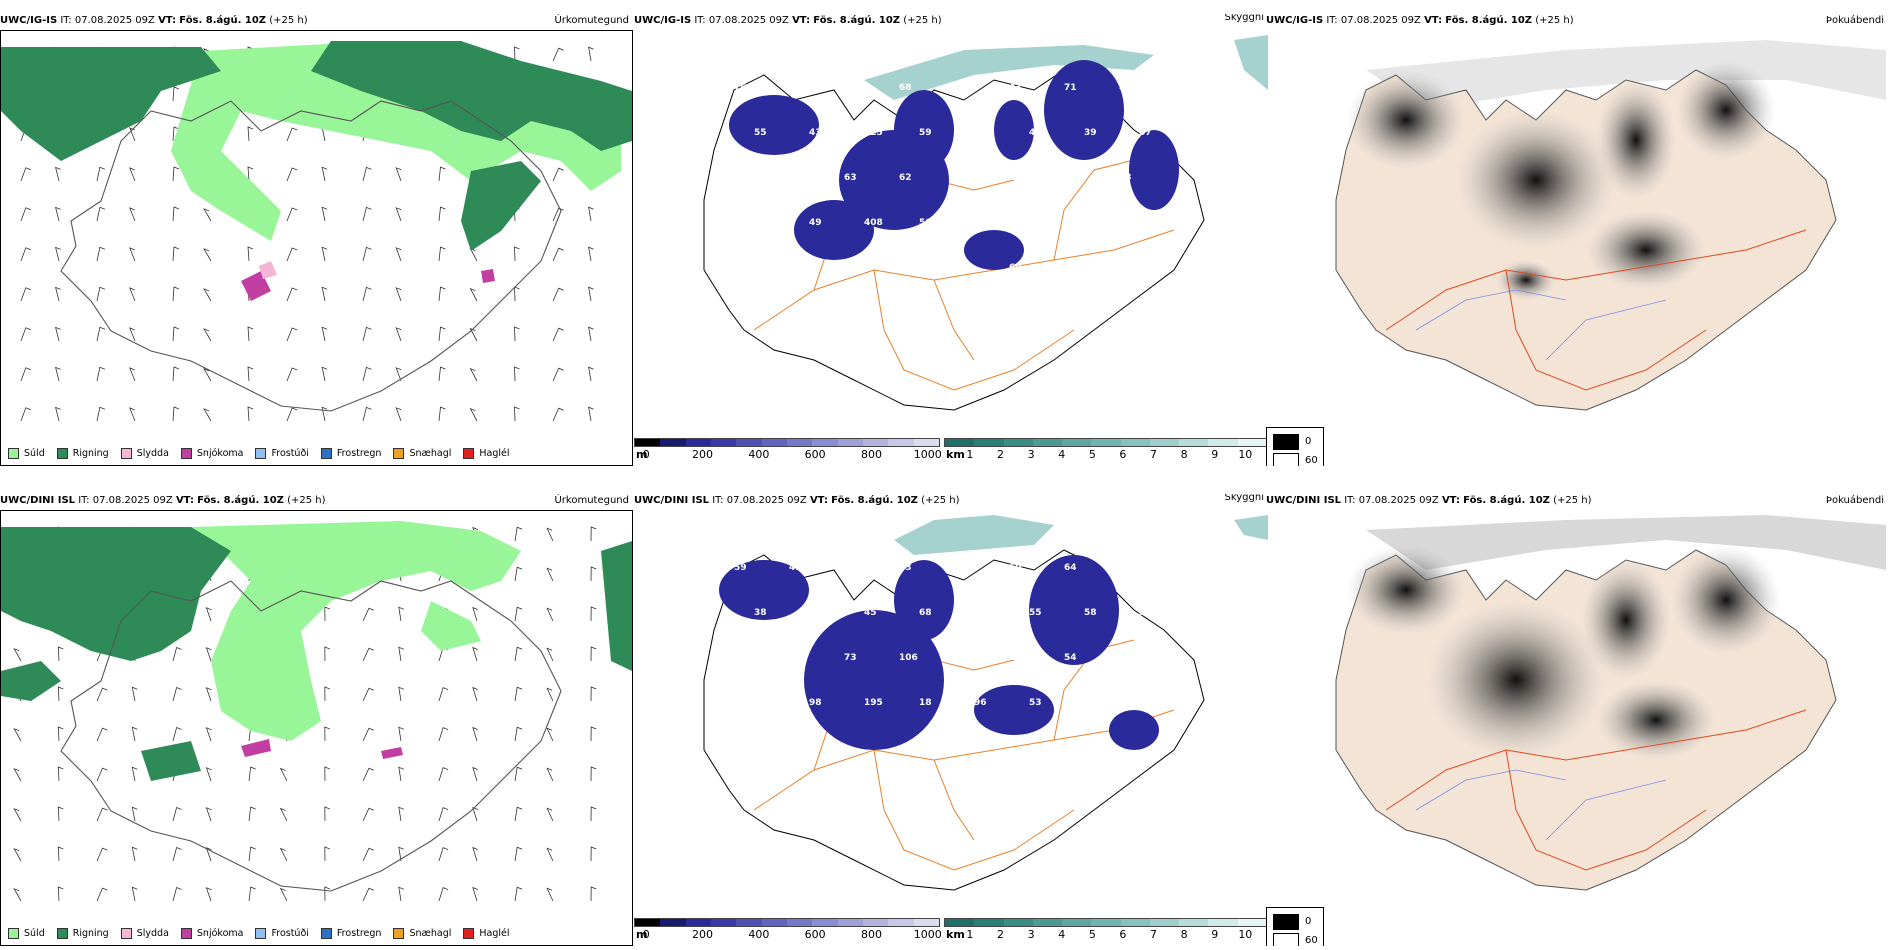 The image size is (1900, 950). Describe the element at coordinates (1062, 454) in the screenshot. I see `colorbar-tick: 4` at that location.